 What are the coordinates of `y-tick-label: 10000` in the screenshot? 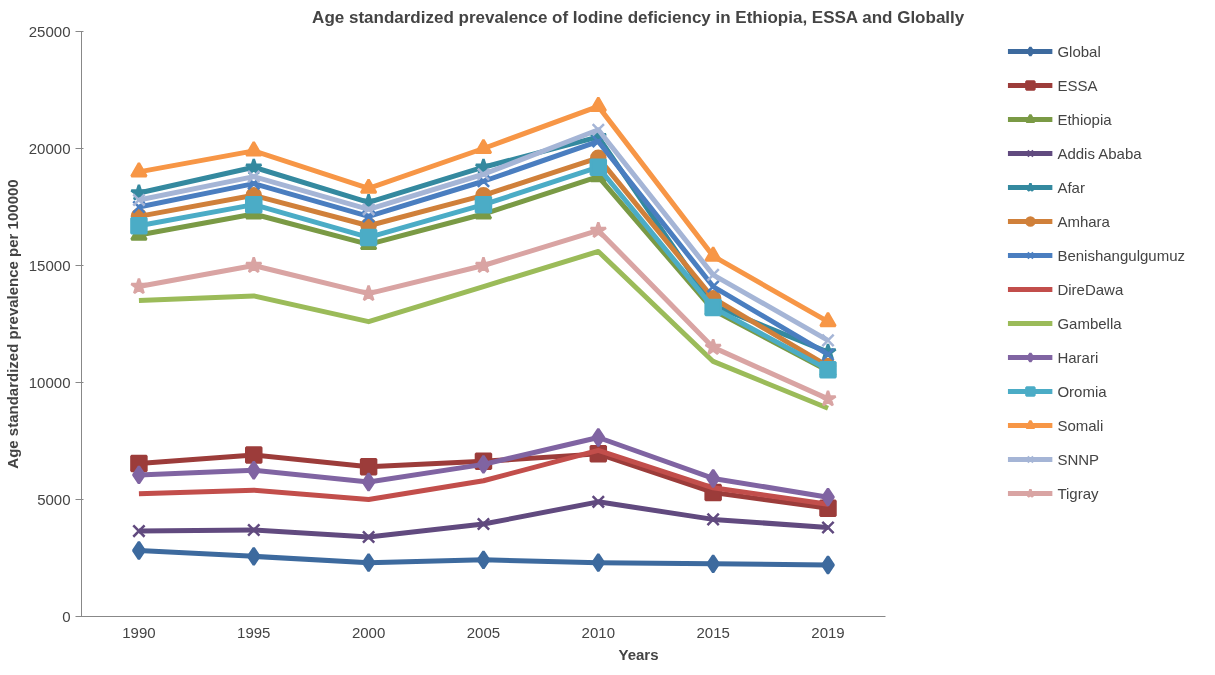 It's located at (49, 382).